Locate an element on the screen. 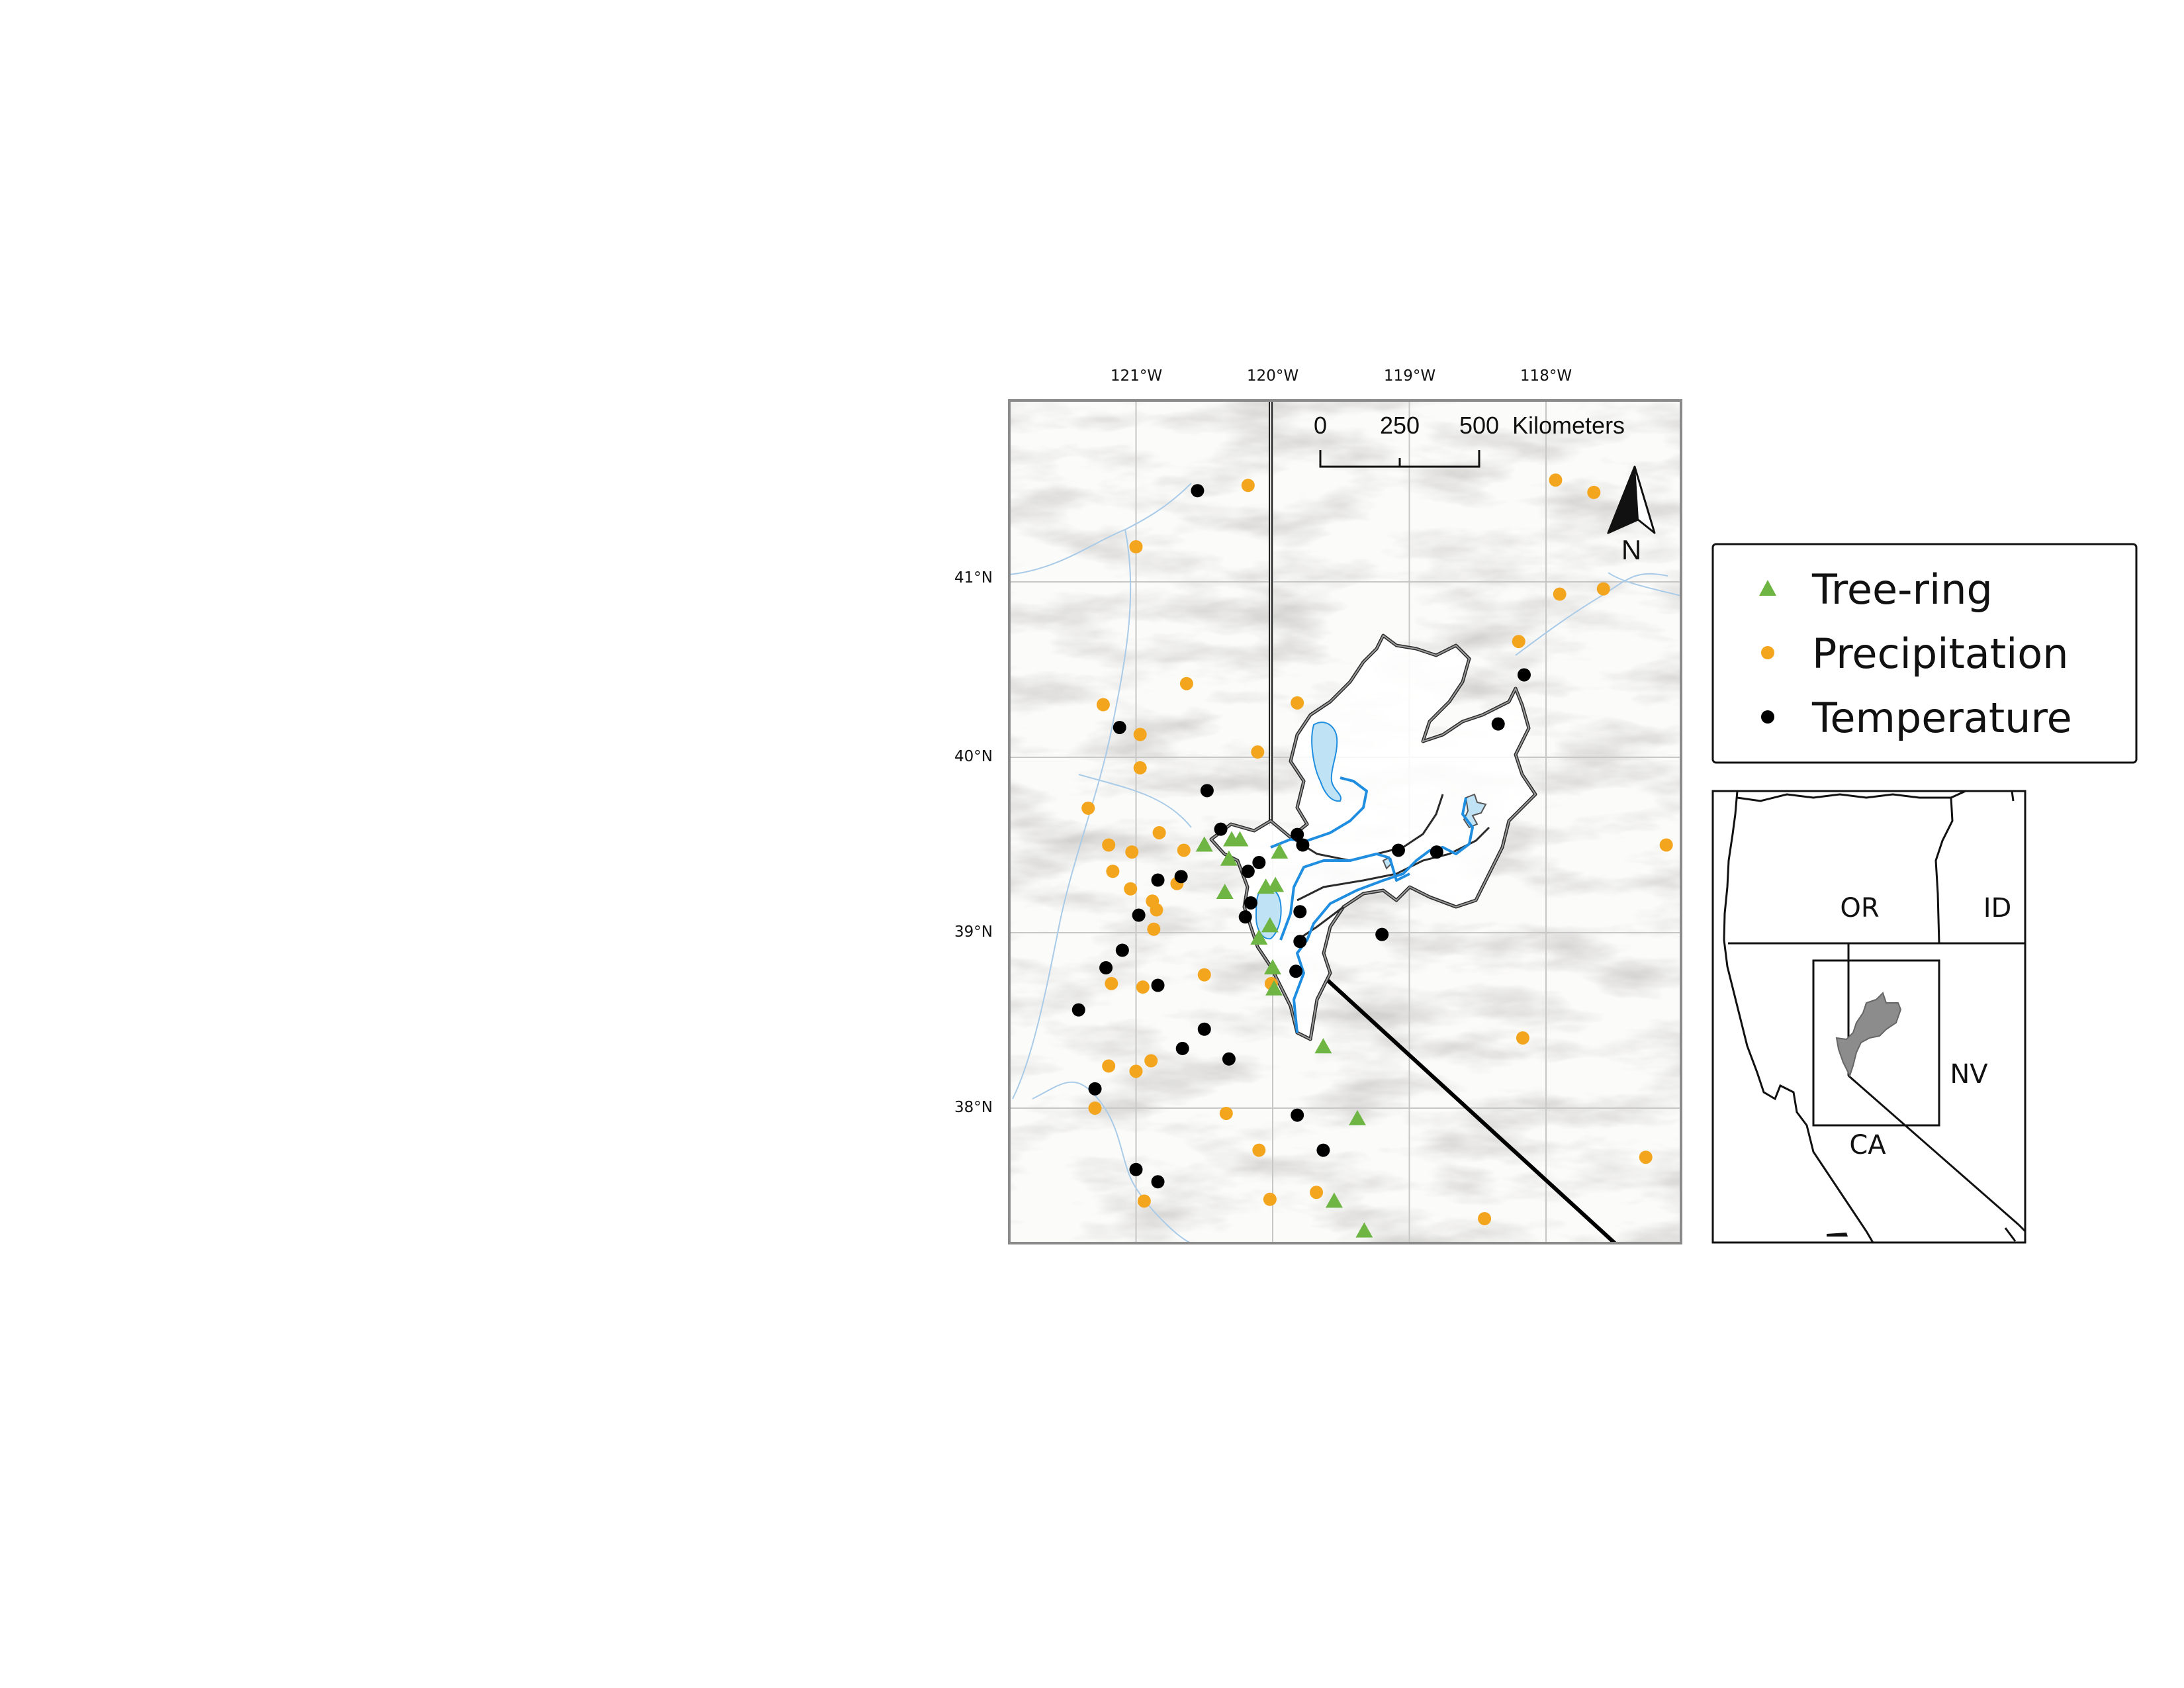 The width and height of the screenshot is (2184, 1688). inset-label-or: OR is located at coordinates (1860, 908).